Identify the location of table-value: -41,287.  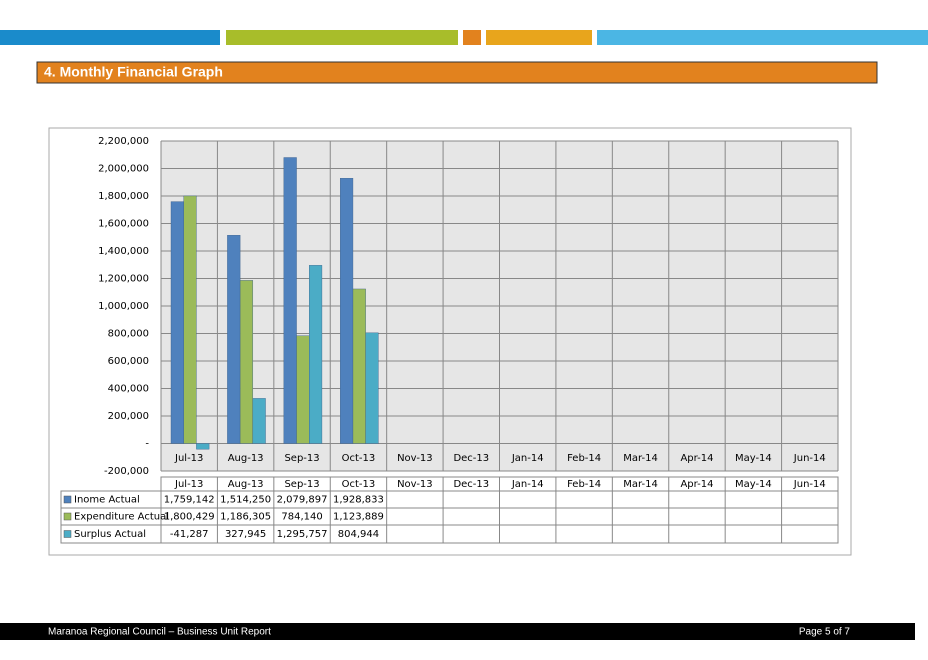
(189, 534).